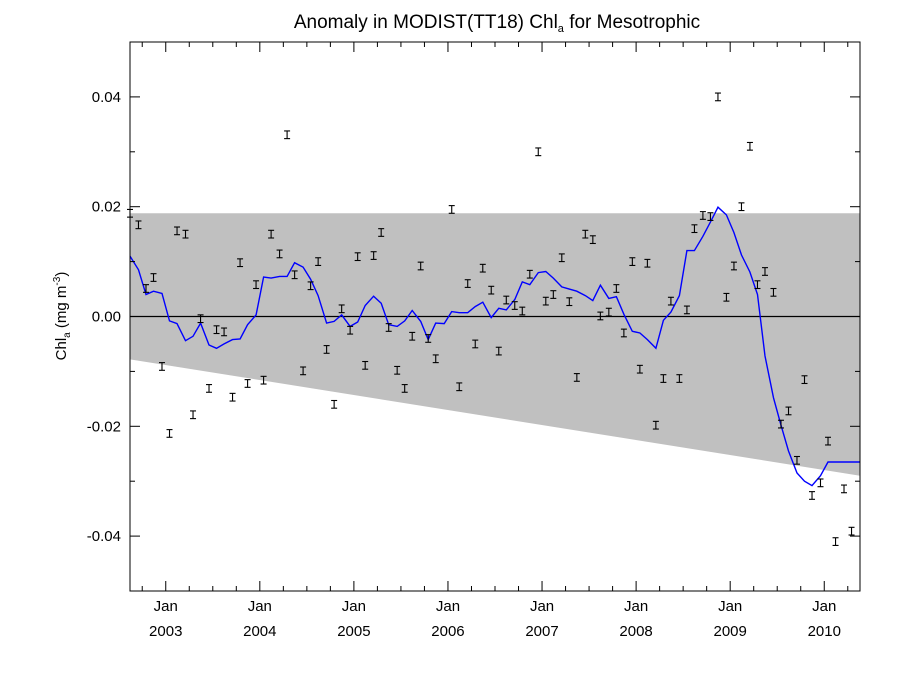 This screenshot has height=675, width=900. I want to click on x-tick-label-year: 2005, so click(353, 631).